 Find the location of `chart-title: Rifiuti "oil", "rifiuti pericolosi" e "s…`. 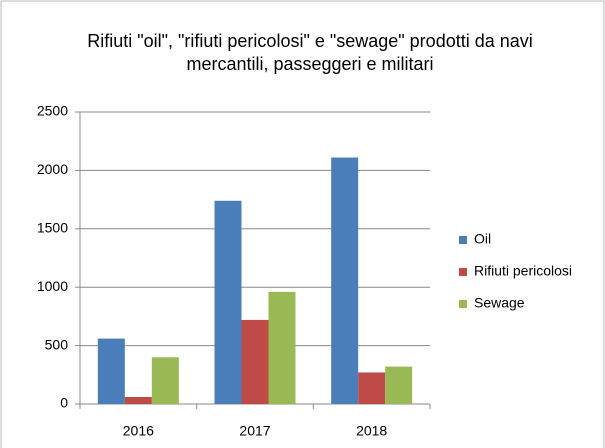

chart-title: Rifiuti "oil", "rifiuti pericolosi" e "s… is located at coordinates (310, 52).